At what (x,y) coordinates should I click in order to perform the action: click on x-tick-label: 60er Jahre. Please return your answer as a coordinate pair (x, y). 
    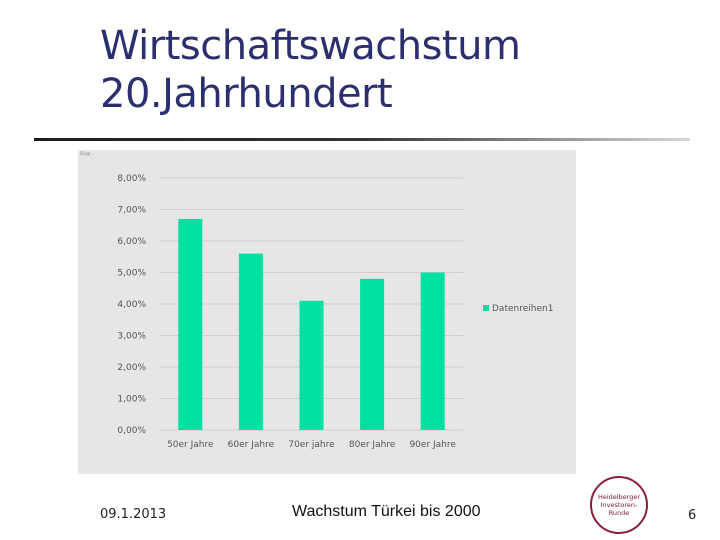
    Looking at the image, I should click on (251, 445).